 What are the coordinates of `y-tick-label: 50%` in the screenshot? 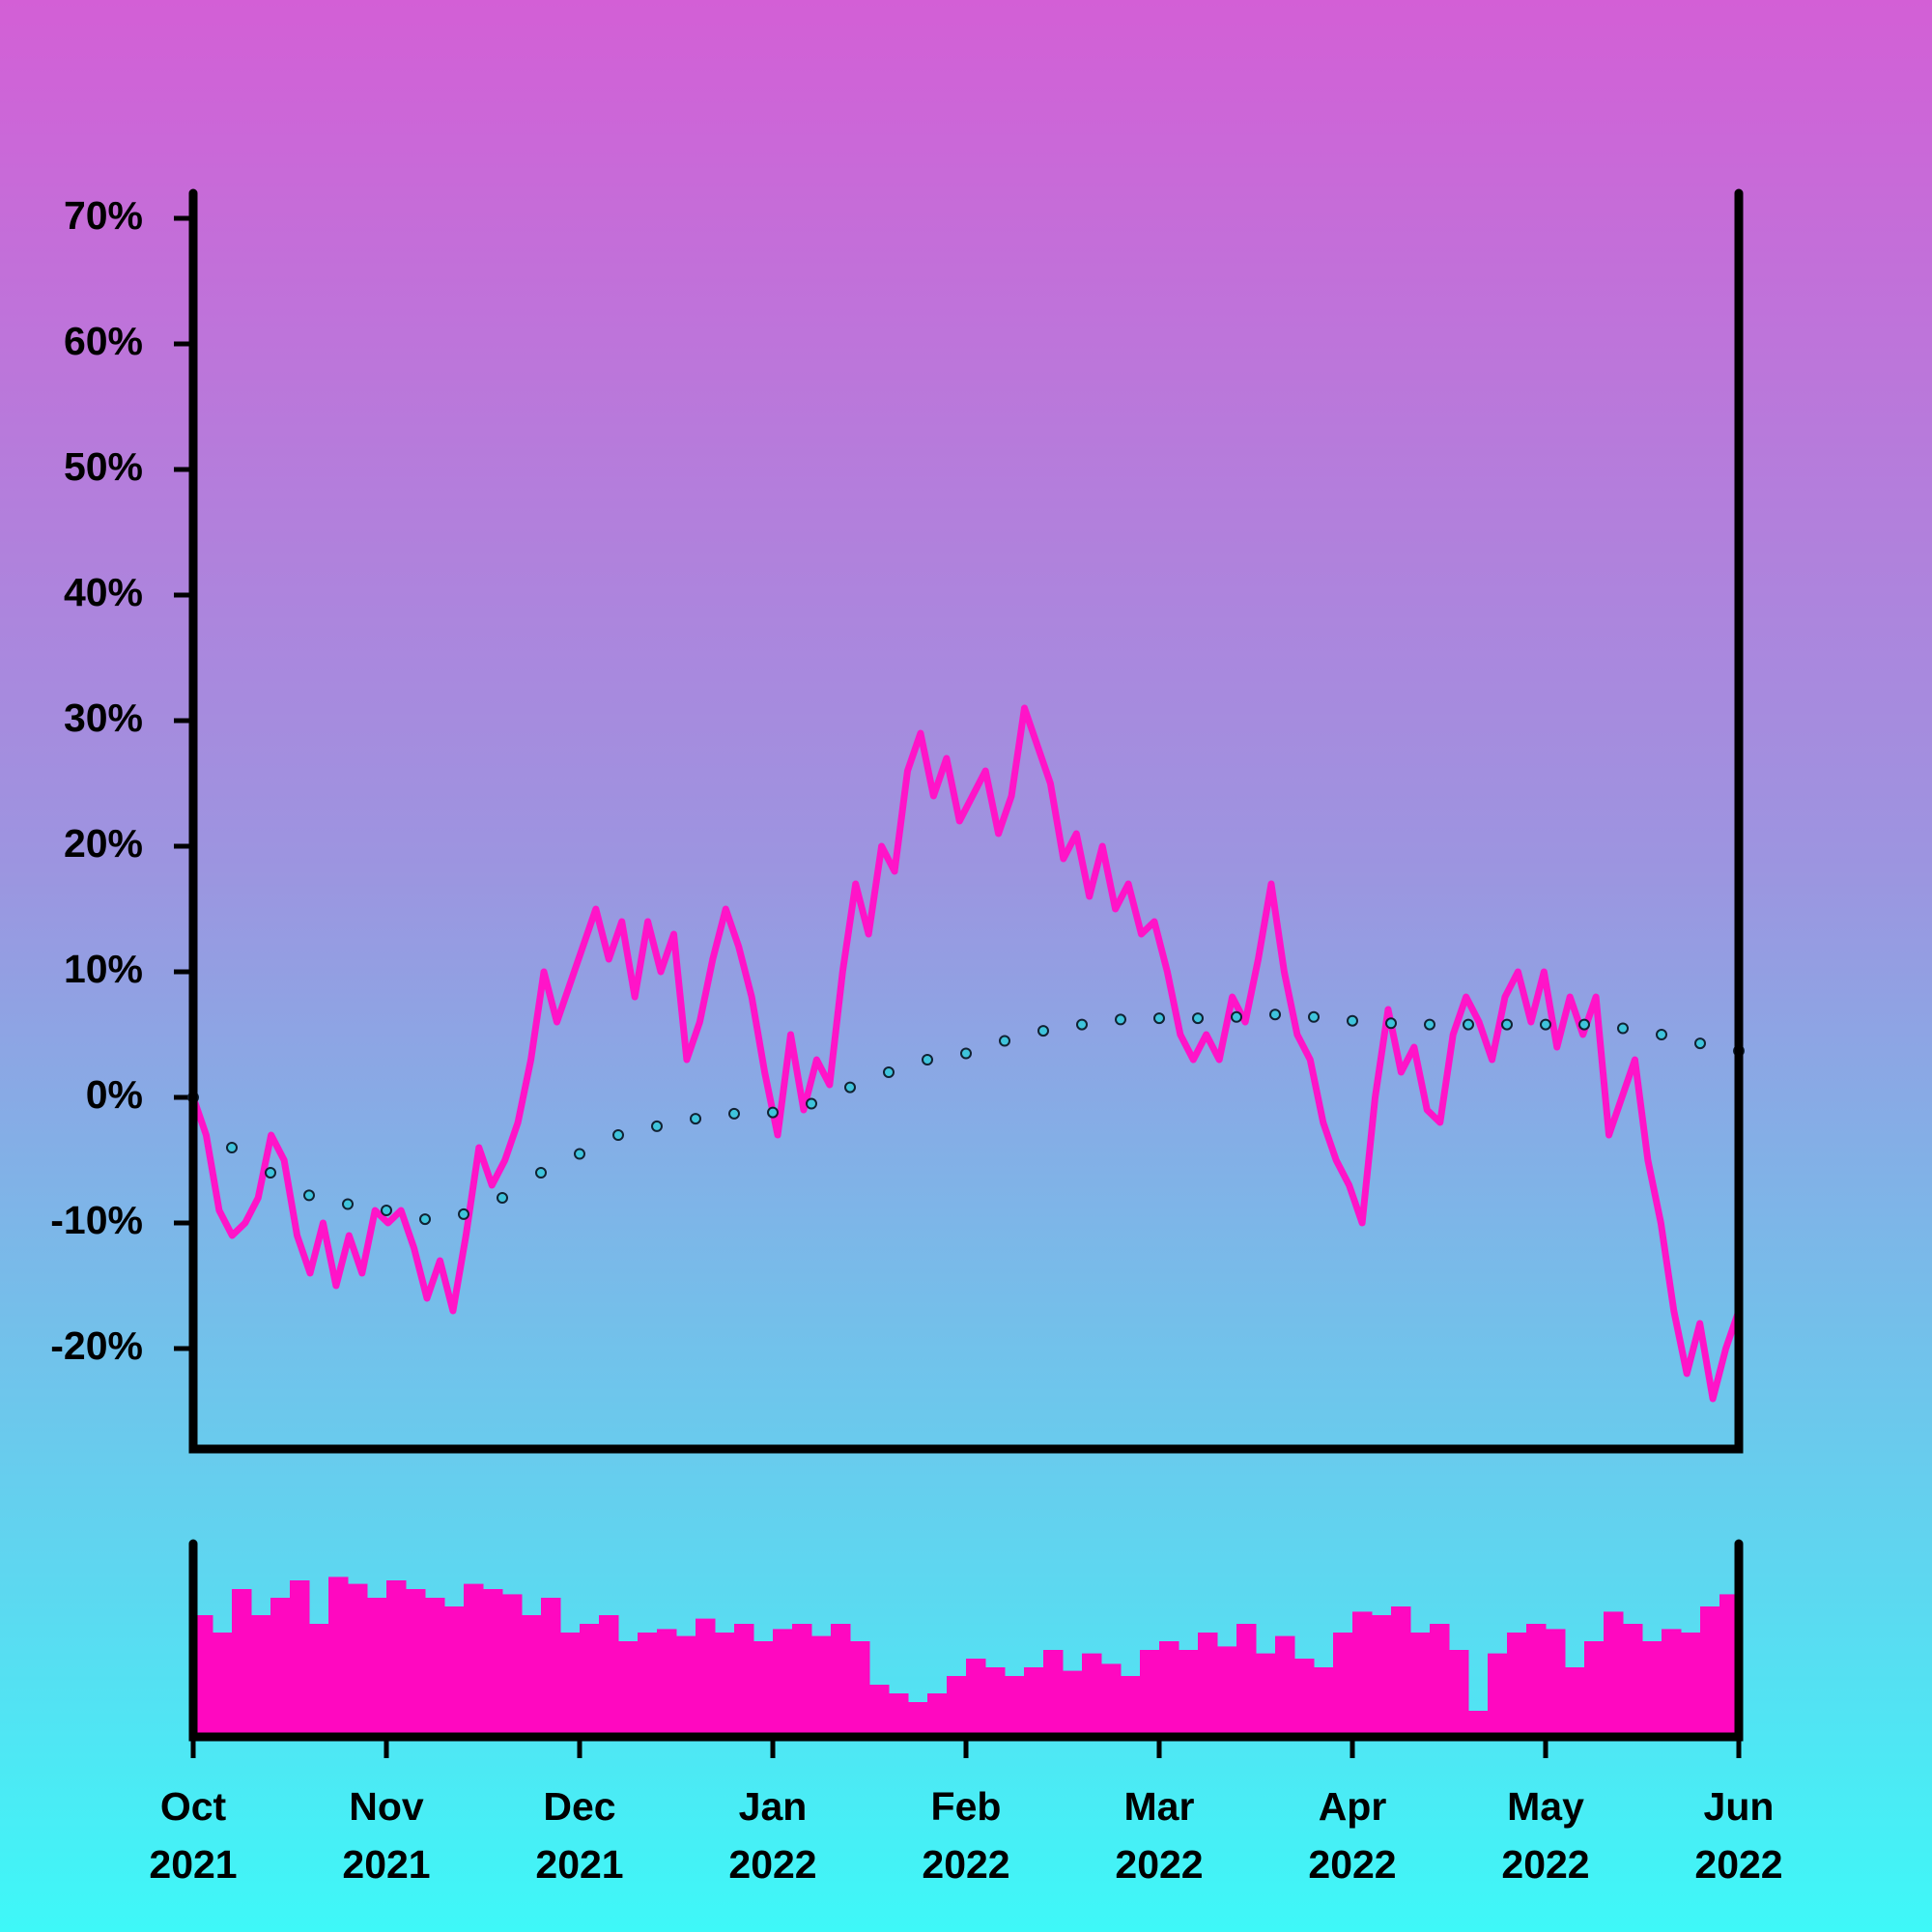 It's located at (103, 466).